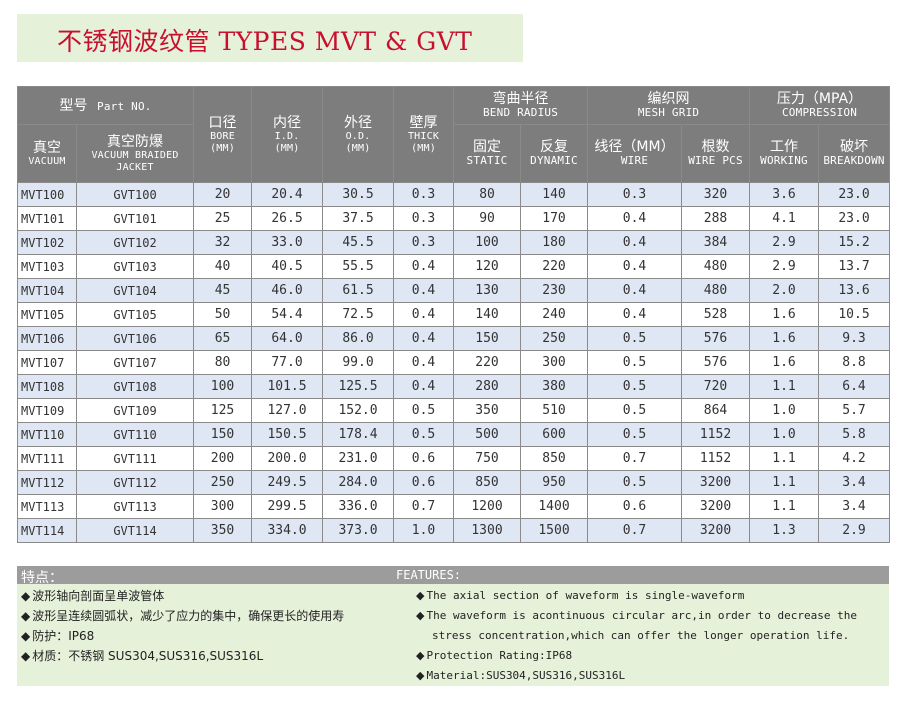  What do you see at coordinates (554, 362) in the screenshot?
I see `cell-bend-dynamic: 300` at bounding box center [554, 362].